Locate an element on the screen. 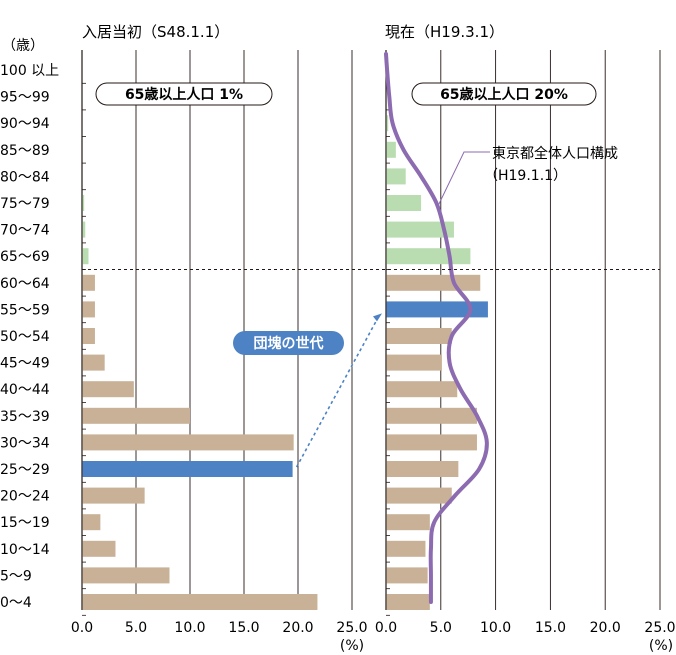 Image resolution: width=676 pixels, height=655 pixels. age-category-label: 55～59 is located at coordinates (25, 310).